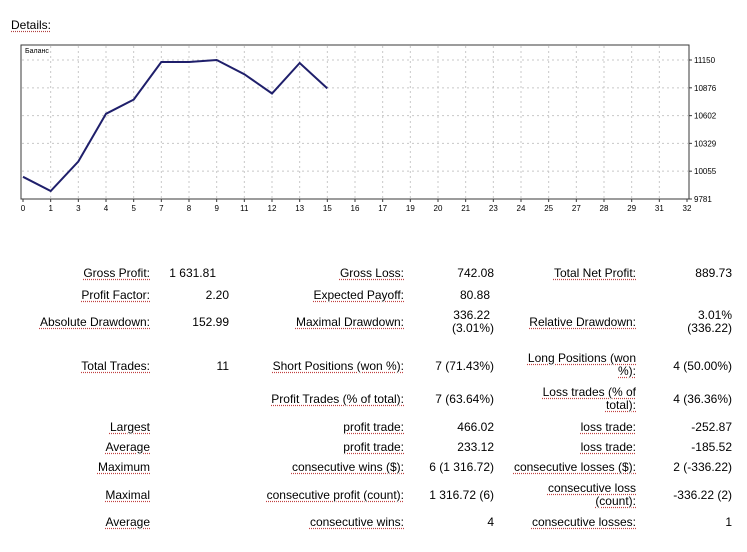 The width and height of the screenshot is (747, 552). What do you see at coordinates (461, 467) in the screenshot?
I see `max-consecutive-wins-value: 6 (1 316.72)` at bounding box center [461, 467].